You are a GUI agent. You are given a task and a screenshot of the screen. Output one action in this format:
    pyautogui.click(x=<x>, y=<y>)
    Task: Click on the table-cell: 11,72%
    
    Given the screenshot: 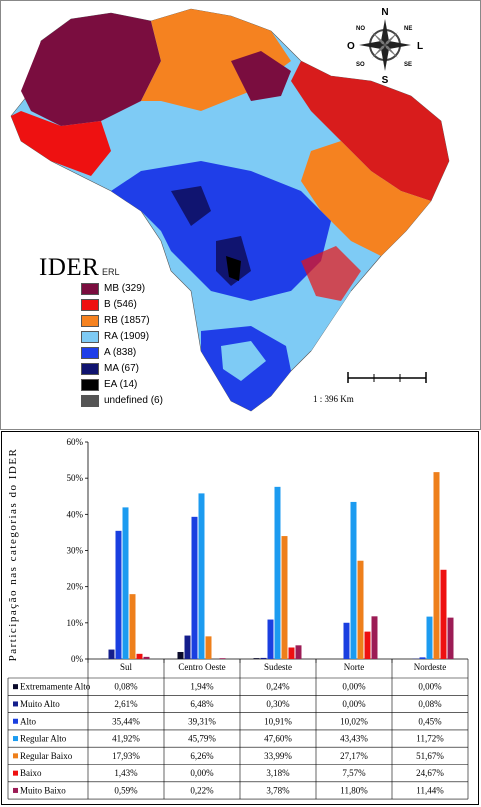 What is the action you would take?
    pyautogui.click(x=430, y=739)
    